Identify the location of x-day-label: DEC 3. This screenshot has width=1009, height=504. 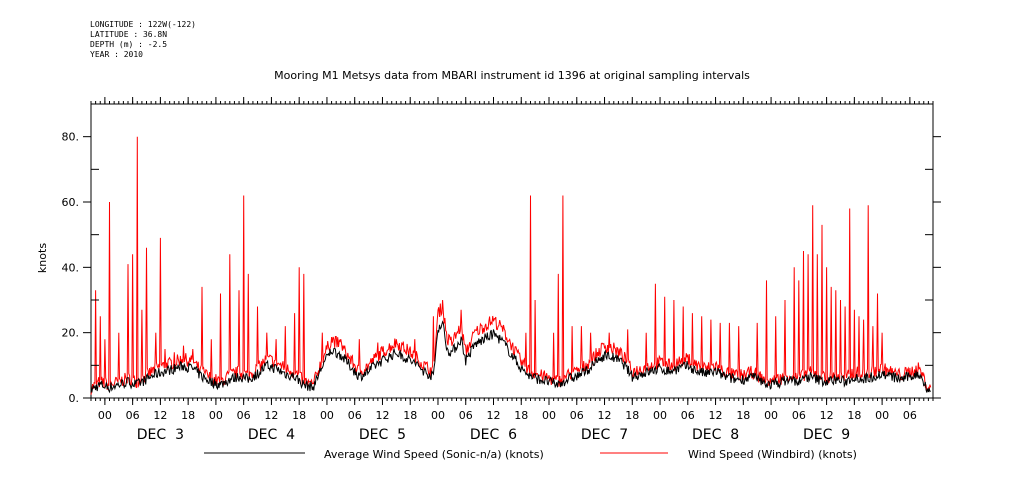
(160, 435).